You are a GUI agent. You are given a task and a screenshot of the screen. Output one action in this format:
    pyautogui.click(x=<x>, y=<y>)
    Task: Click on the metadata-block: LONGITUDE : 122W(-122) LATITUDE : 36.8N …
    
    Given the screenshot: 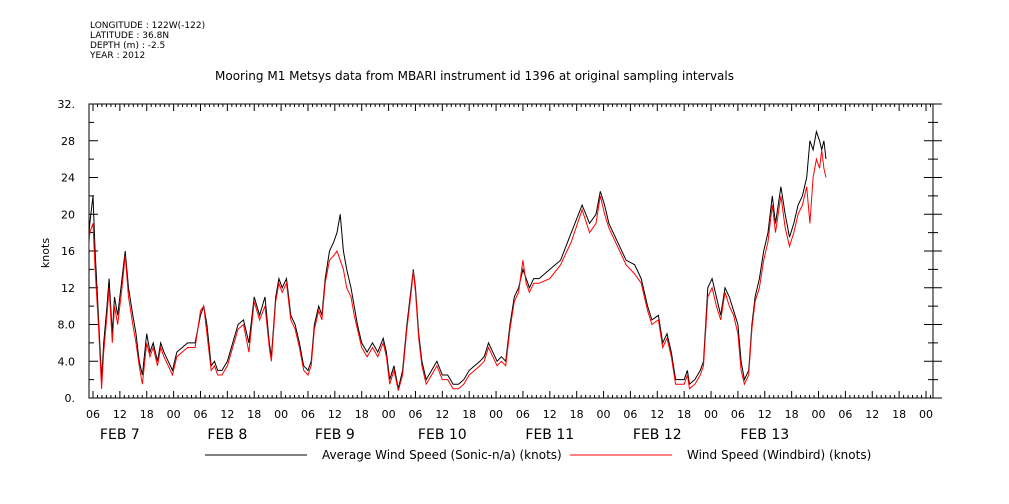 What is the action you would take?
    pyautogui.click(x=147, y=41)
    